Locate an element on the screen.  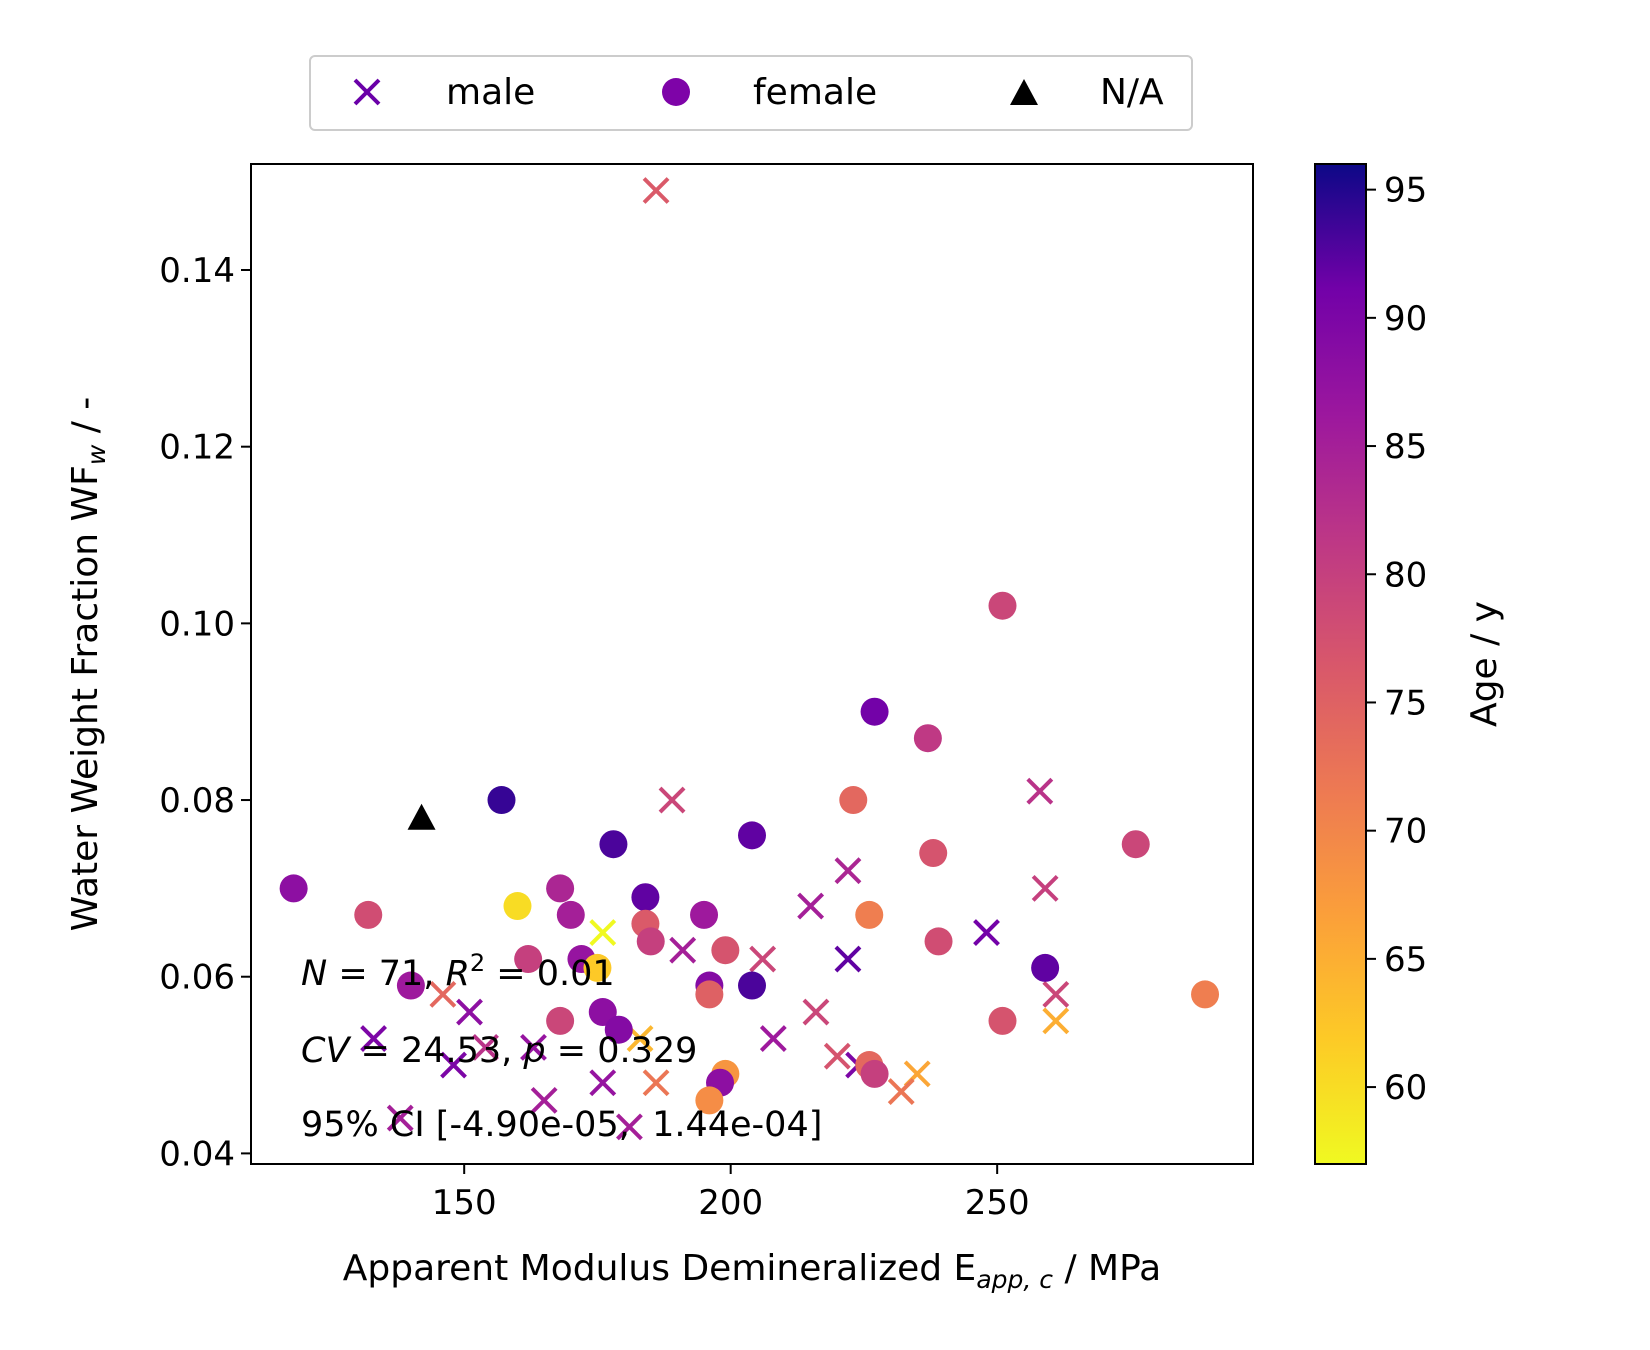
colorbar-ticks: 60 65 70 75 80 85 90 95 is located at coordinates (1396, 639).